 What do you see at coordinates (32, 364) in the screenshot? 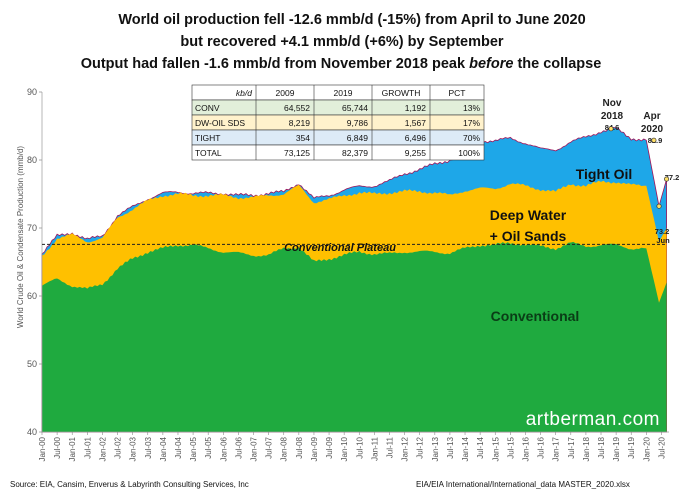
I see `y-tick-label: 50` at bounding box center [32, 364].